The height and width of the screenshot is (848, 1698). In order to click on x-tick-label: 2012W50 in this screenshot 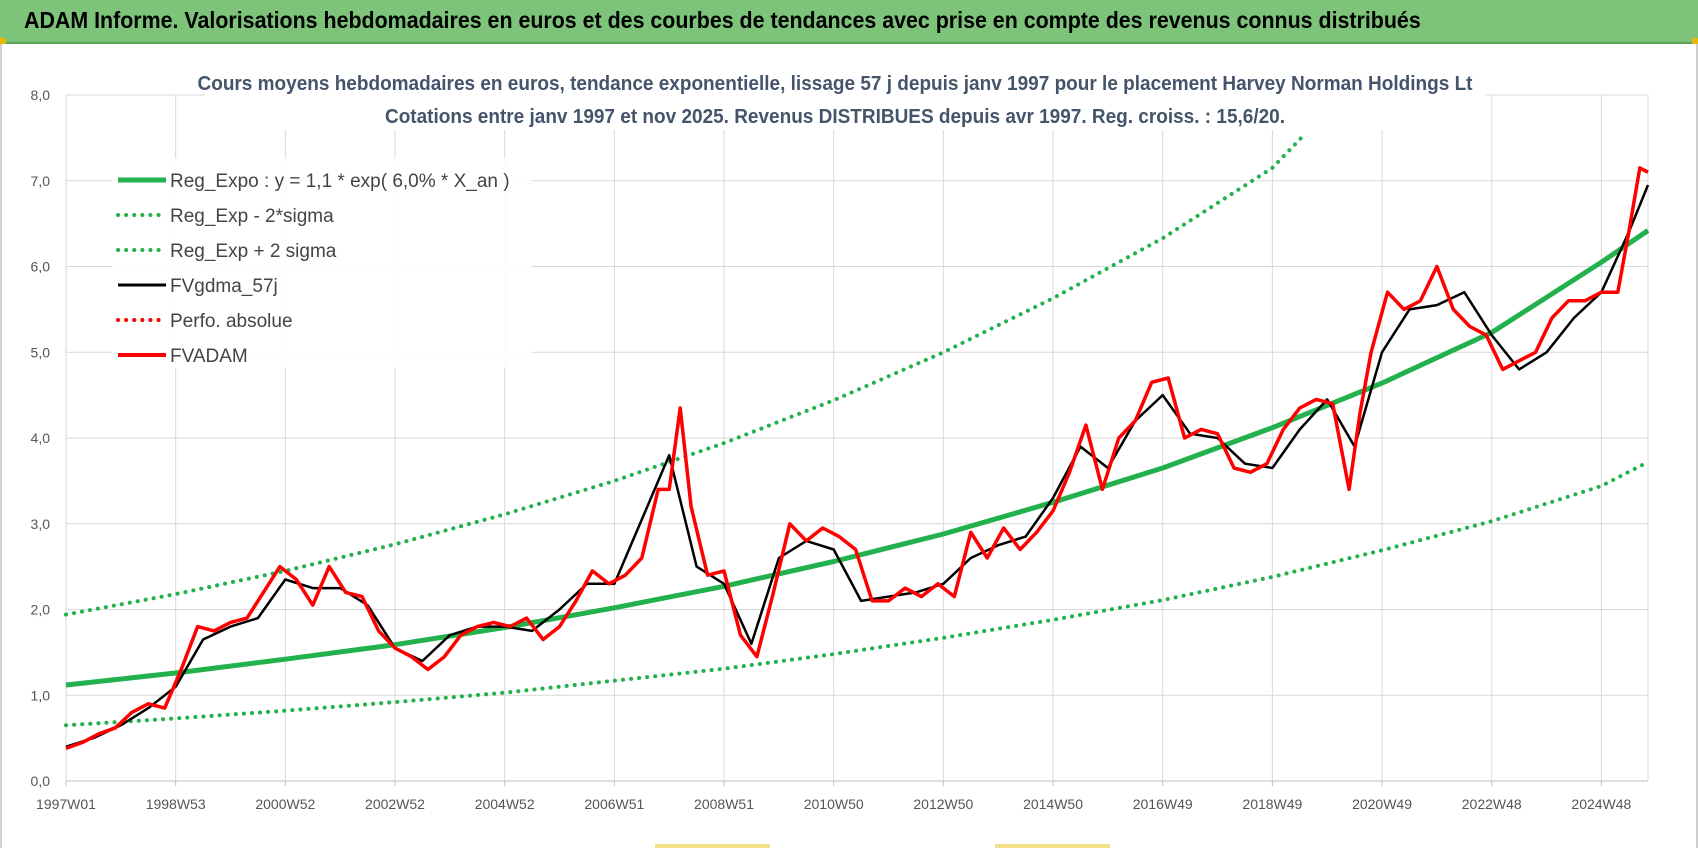, I will do `click(943, 804)`.